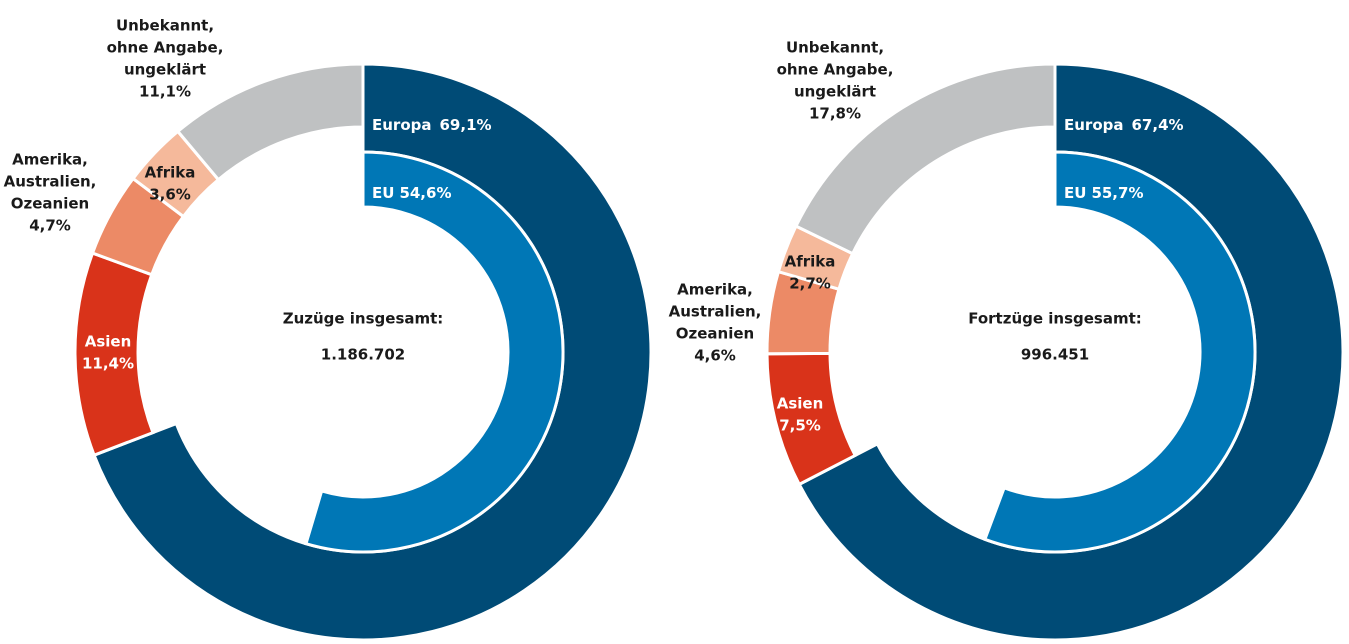 This screenshot has height=644, width=1349. Describe the element at coordinates (108, 364) in the screenshot. I see `value-label: 11,4%` at that location.